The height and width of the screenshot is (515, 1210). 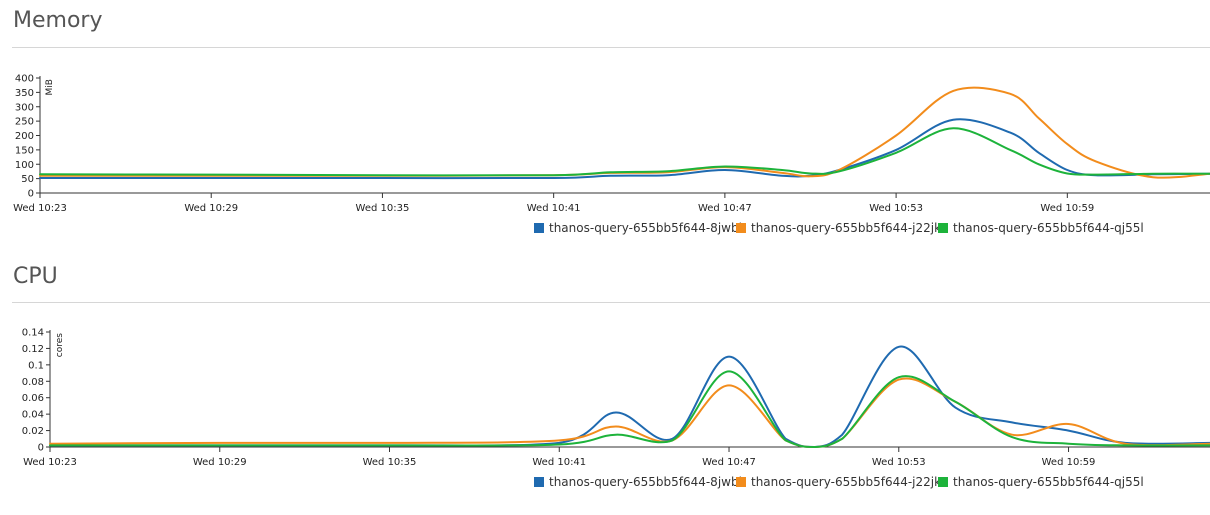 What do you see at coordinates (31, 194) in the screenshot?
I see `memory-y-tick-label: 0` at bounding box center [31, 194].